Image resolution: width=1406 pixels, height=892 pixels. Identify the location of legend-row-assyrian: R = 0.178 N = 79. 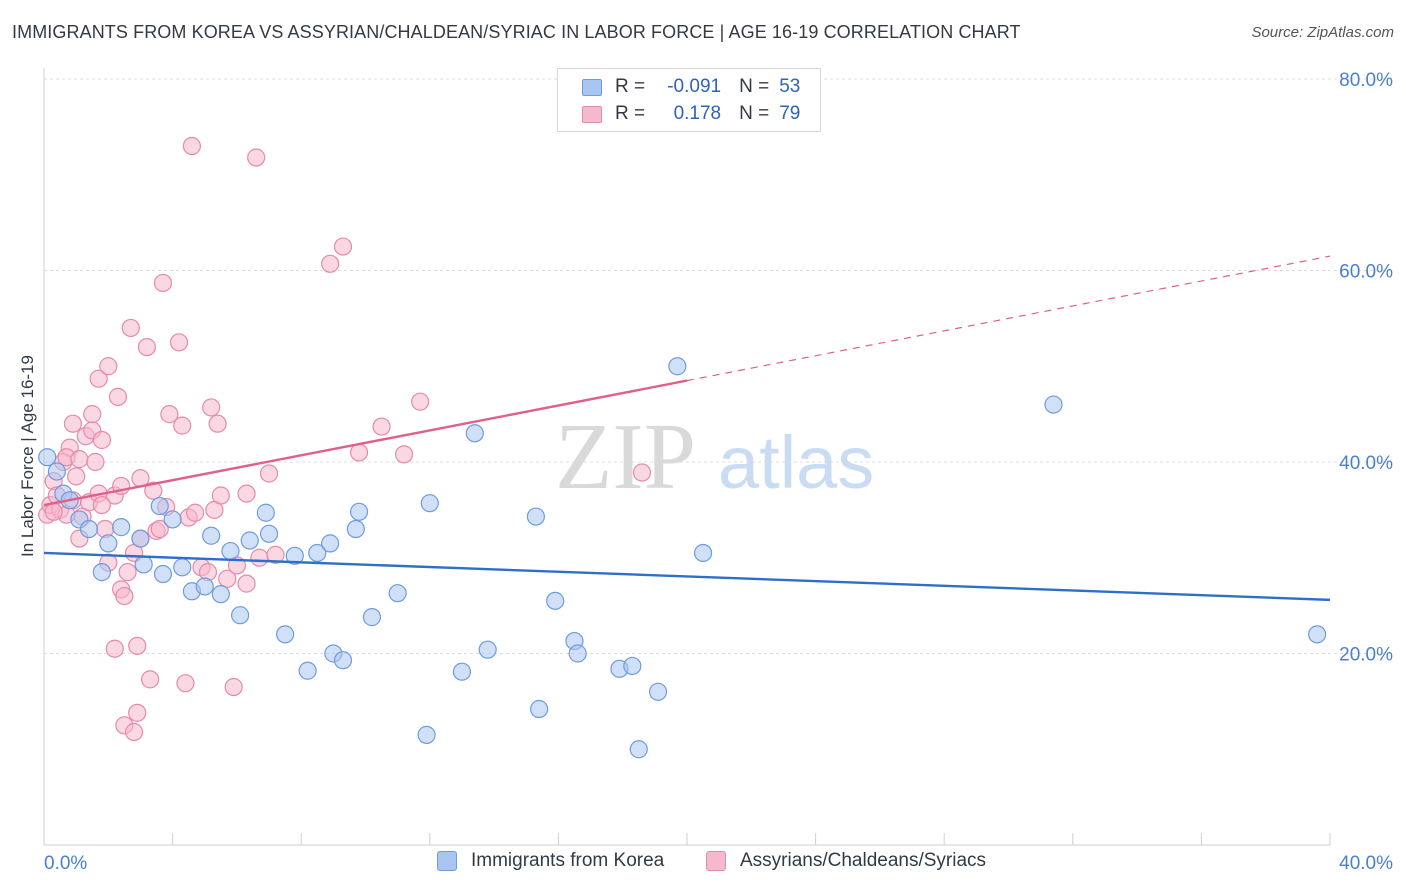
(691, 114).